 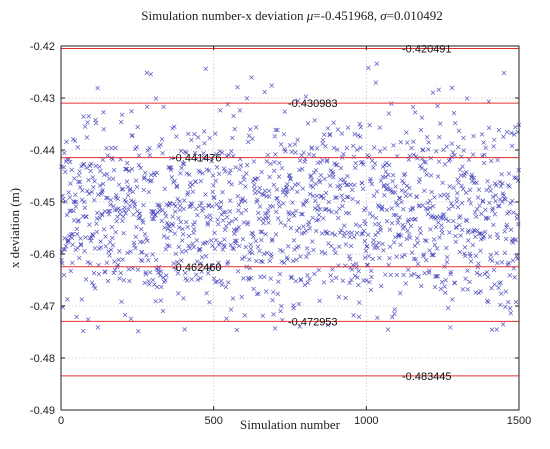 I want to click on y-tick-label: -0.48, so click(x=42, y=359).